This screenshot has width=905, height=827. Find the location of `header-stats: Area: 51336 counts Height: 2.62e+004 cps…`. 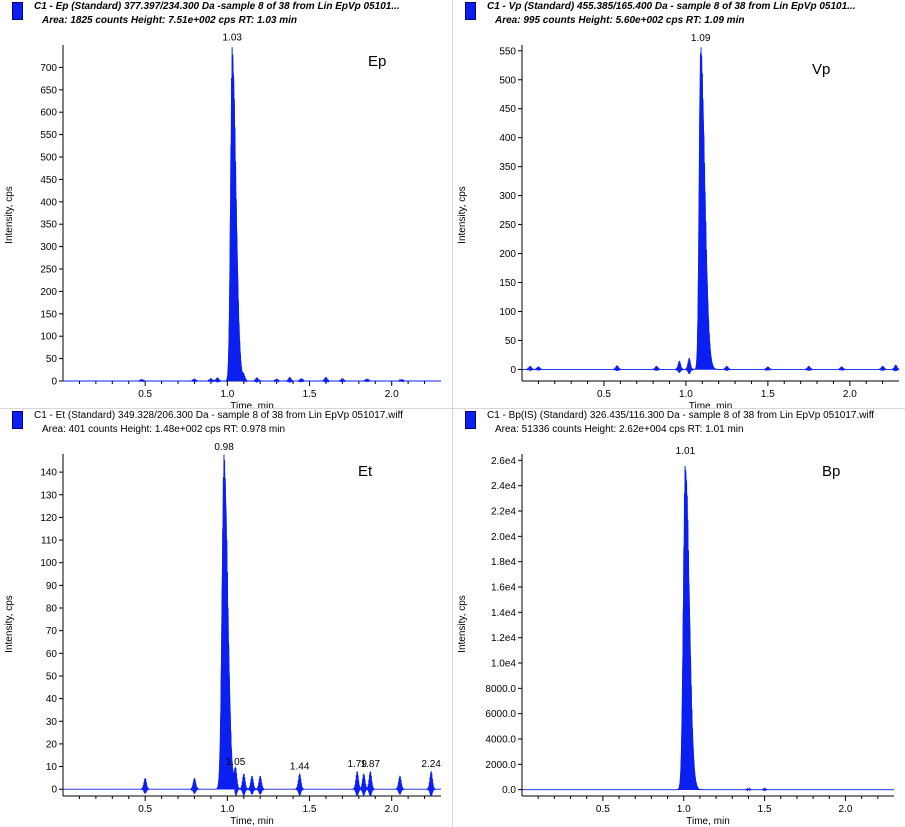

header-stats: Area: 51336 counts Height: 2.62e+004 cps… is located at coordinates (619, 429).